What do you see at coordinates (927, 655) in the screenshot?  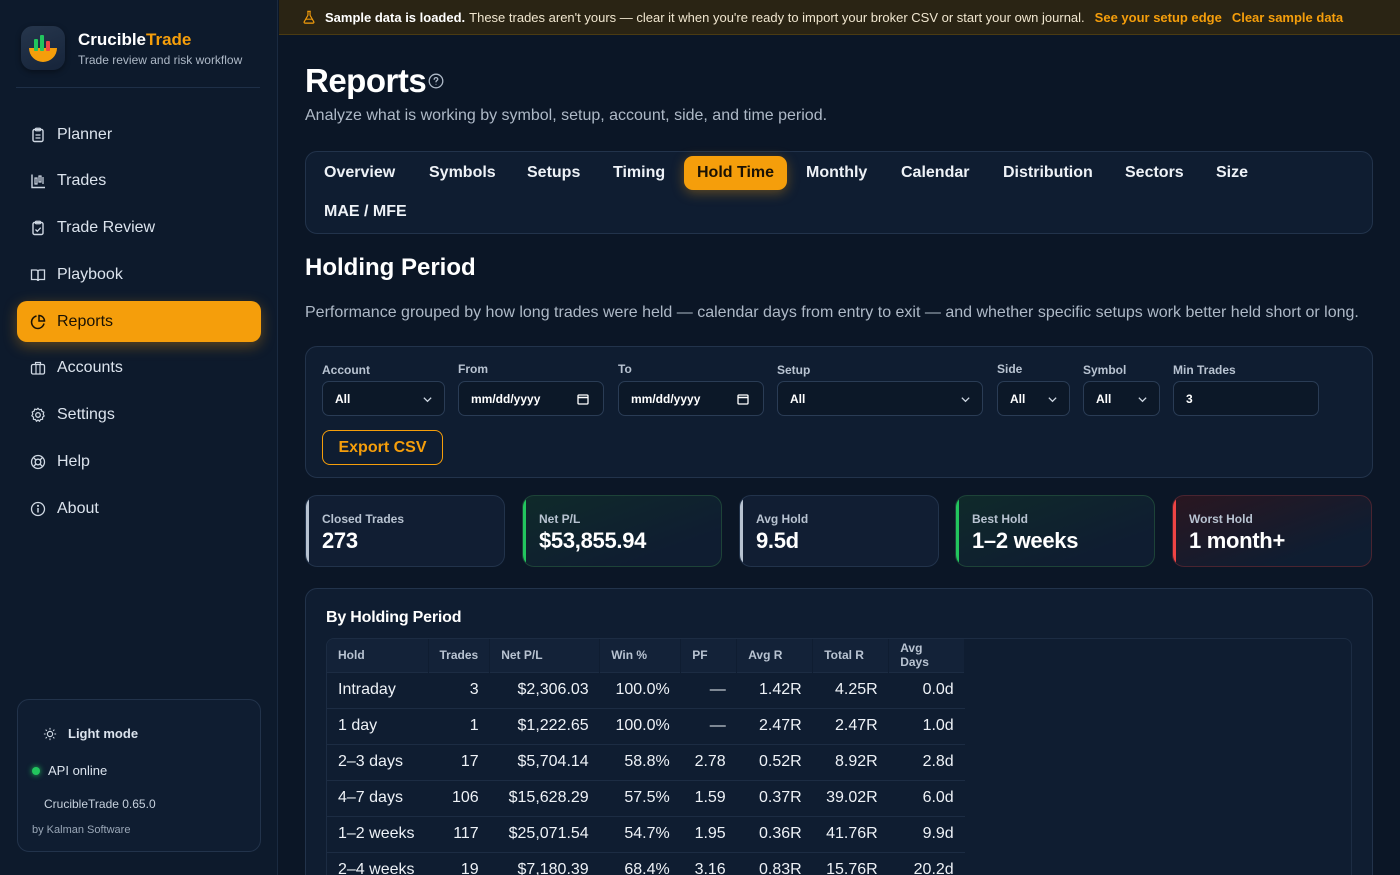 I see `column-header-avg-days: Avg Days` at bounding box center [927, 655].